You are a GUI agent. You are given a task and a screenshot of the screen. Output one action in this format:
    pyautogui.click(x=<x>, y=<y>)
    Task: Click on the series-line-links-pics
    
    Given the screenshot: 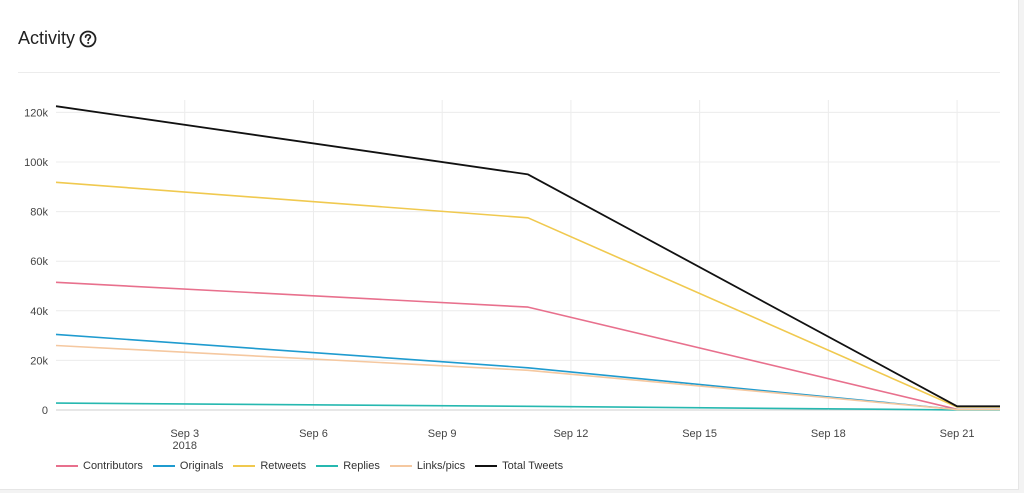 What is the action you would take?
    pyautogui.click(x=527, y=377)
    